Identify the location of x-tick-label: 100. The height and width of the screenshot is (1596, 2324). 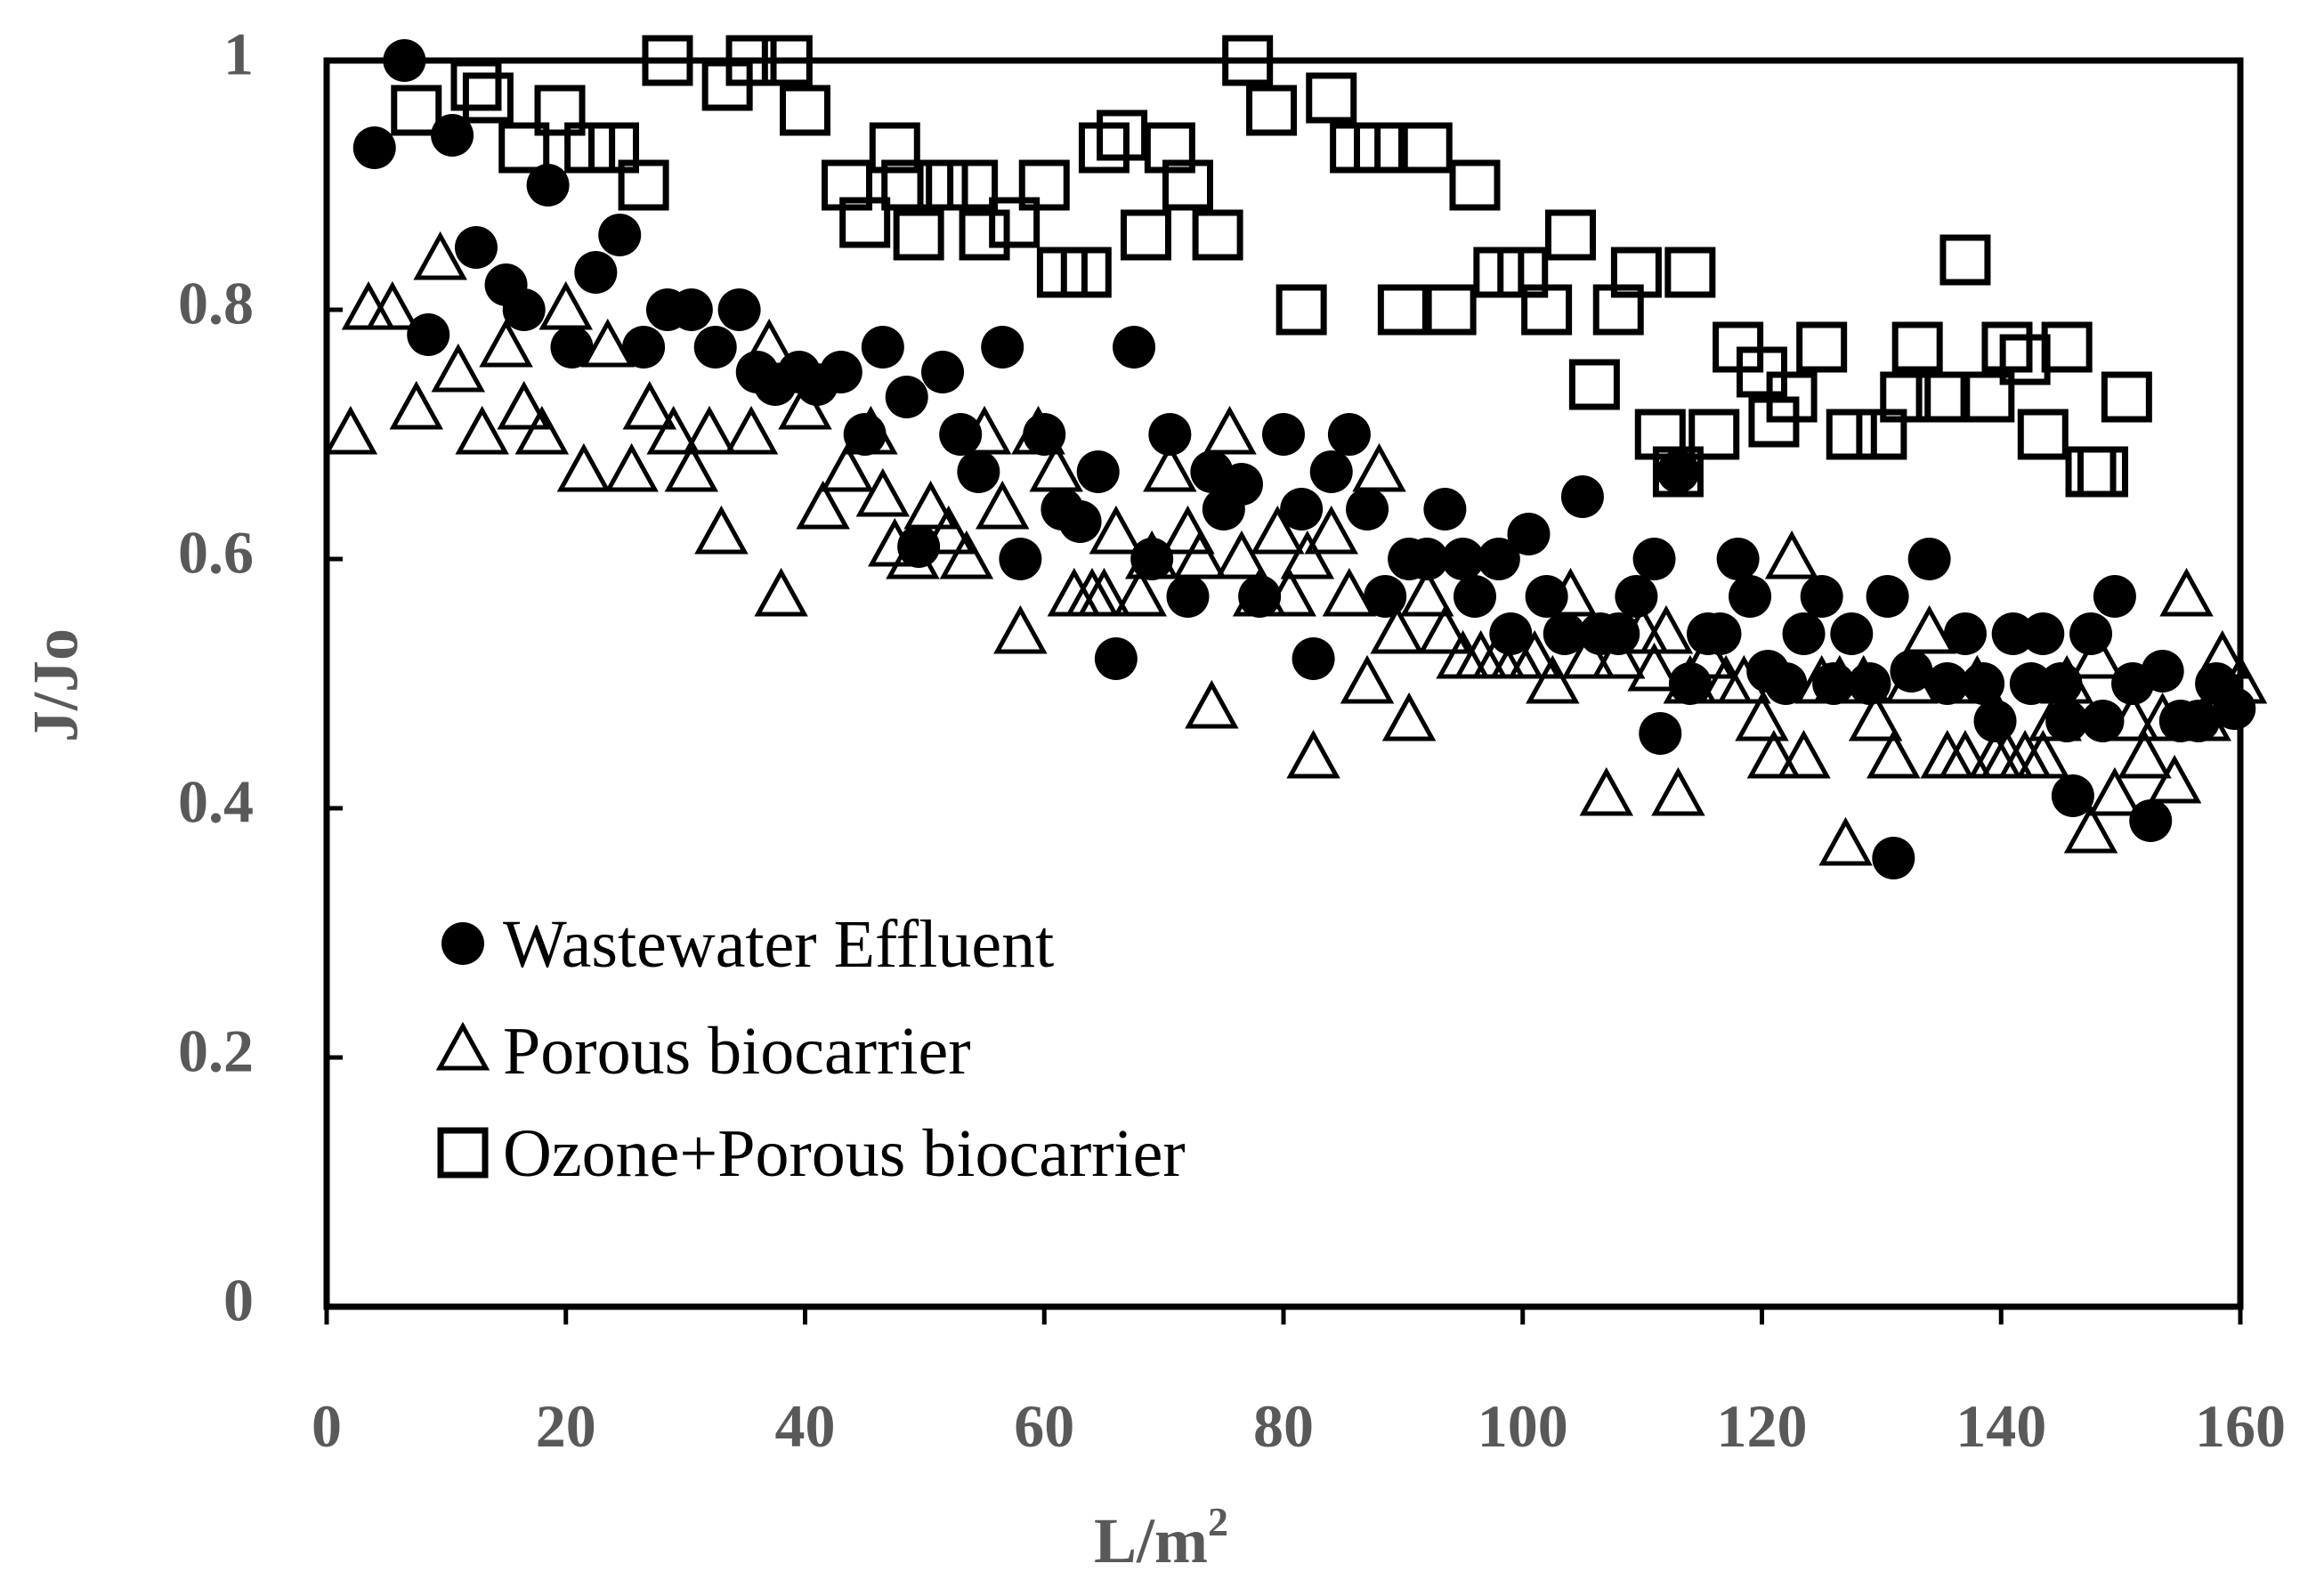
(1523, 1426).